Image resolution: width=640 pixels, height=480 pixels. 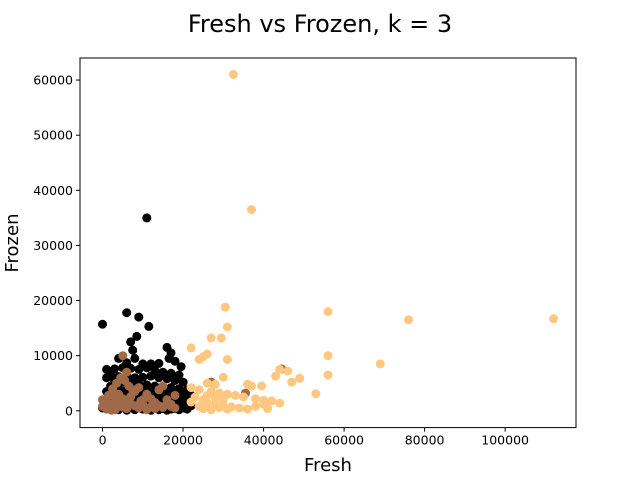 What do you see at coordinates (344, 440) in the screenshot?
I see `x-tick-label: 60000` at bounding box center [344, 440].